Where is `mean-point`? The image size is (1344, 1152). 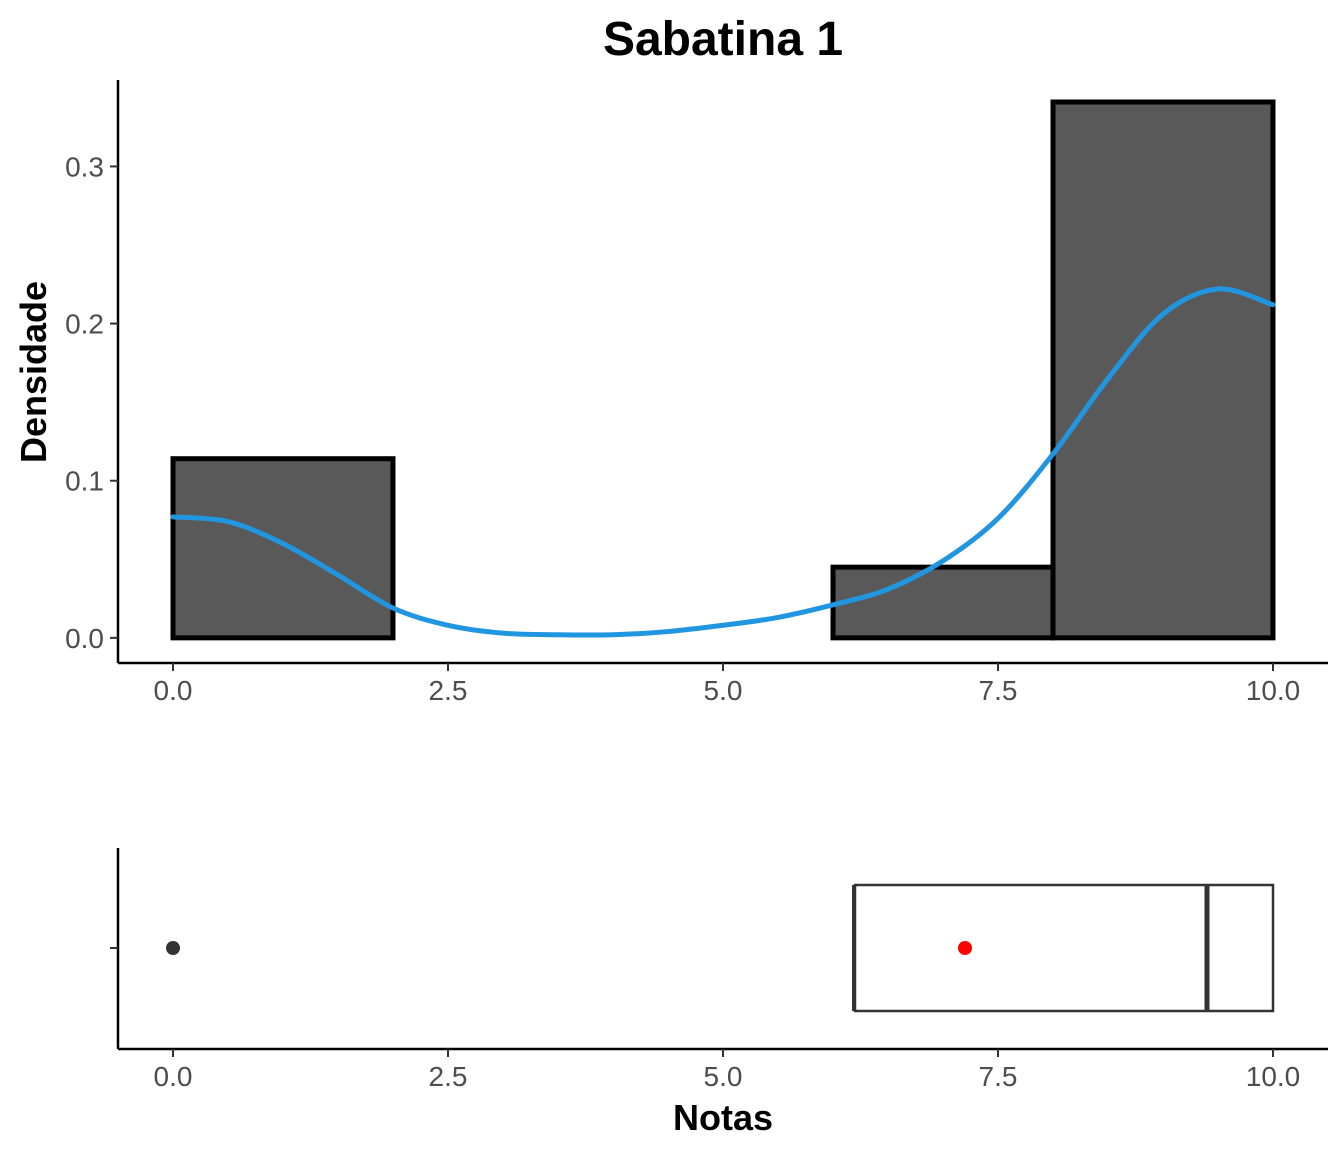 mean-point is located at coordinates (965, 948).